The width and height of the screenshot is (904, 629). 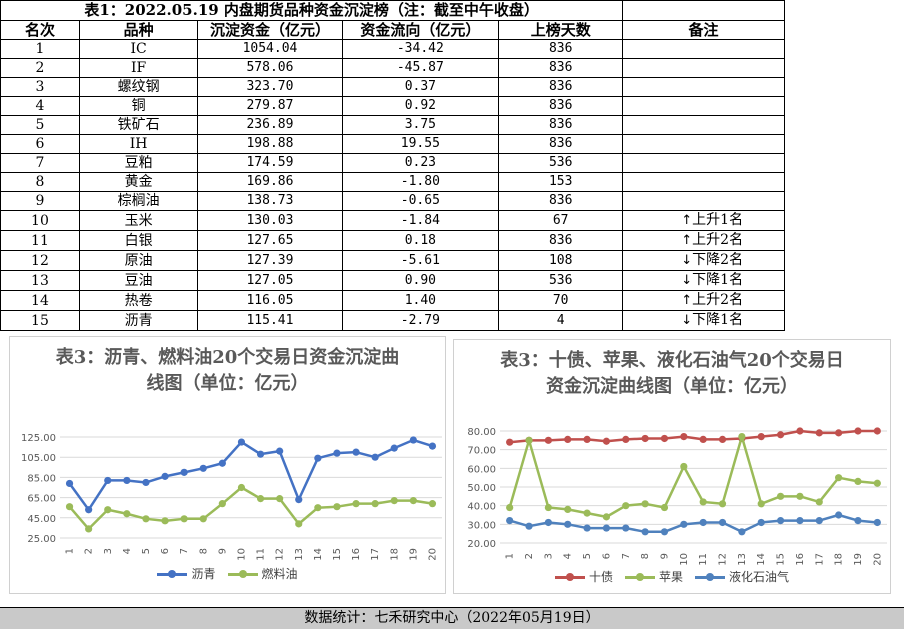 I want to click on note-cell: ↓下降2名, so click(x=703, y=260).